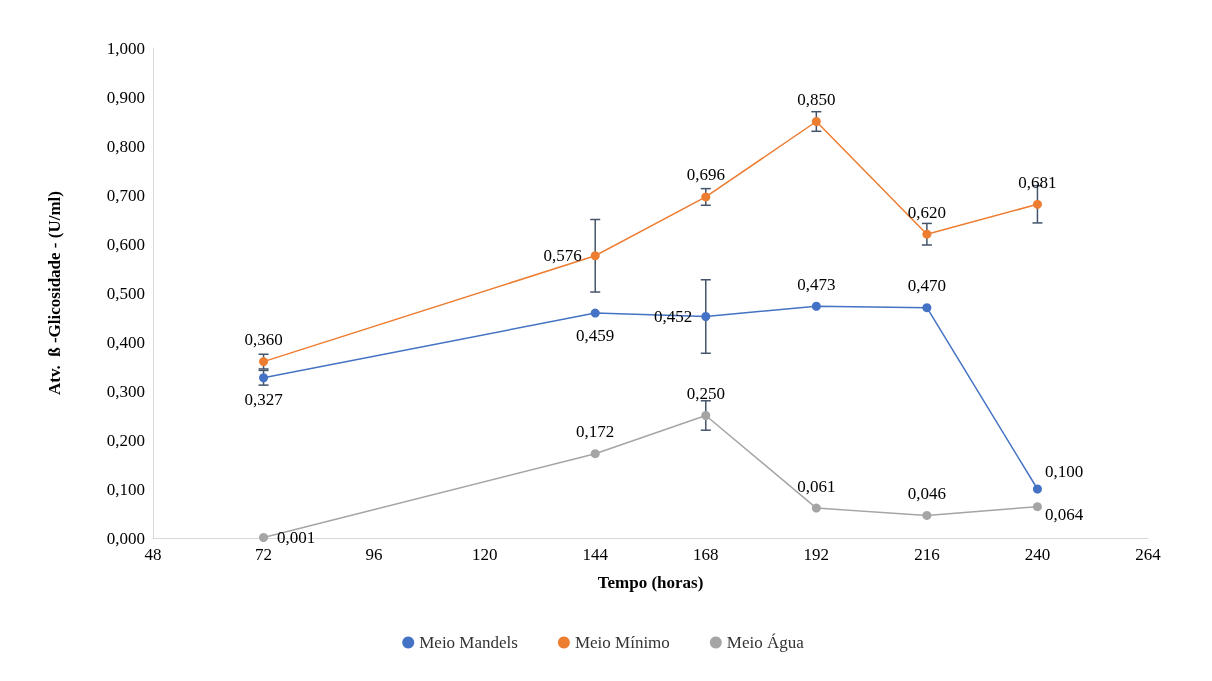 The width and height of the screenshot is (1212, 681). What do you see at coordinates (125, 293) in the screenshot?
I see `y-tick-label: 0,500` at bounding box center [125, 293].